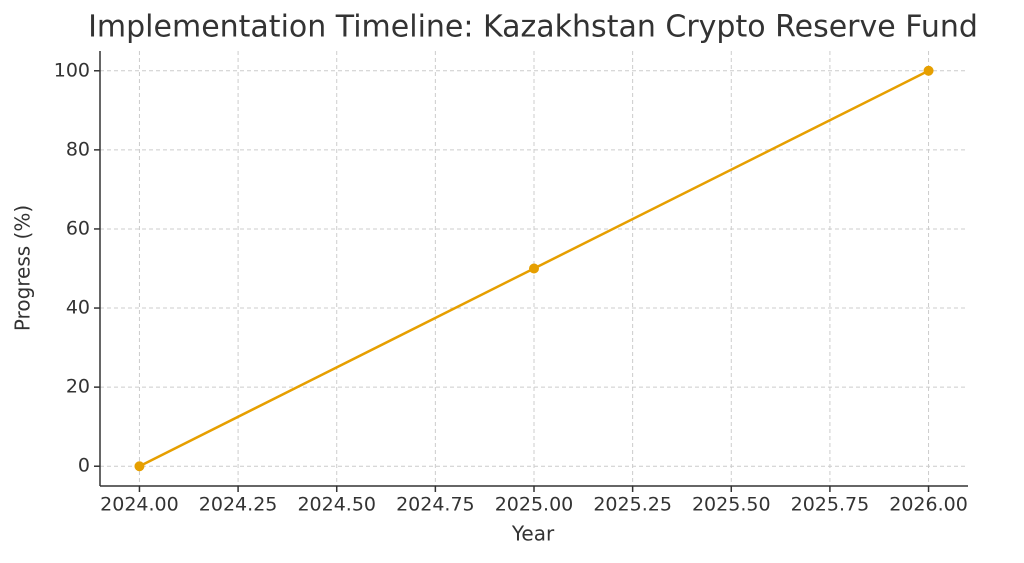 This screenshot has height=563, width=1024. Describe the element at coordinates (632, 505) in the screenshot. I see `x-tick-label: 2025.25` at that location.